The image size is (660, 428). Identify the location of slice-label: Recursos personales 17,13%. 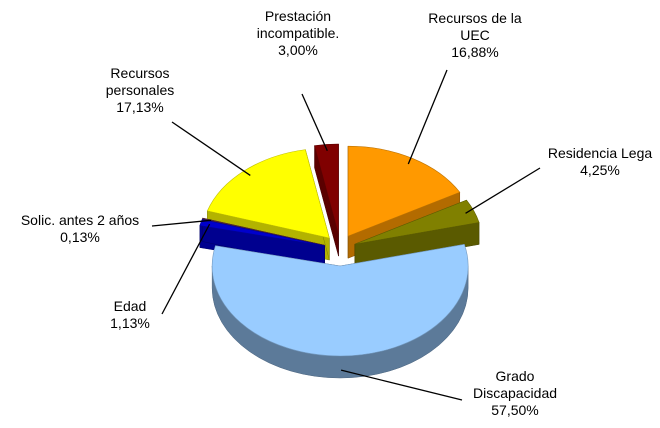
(140, 90).